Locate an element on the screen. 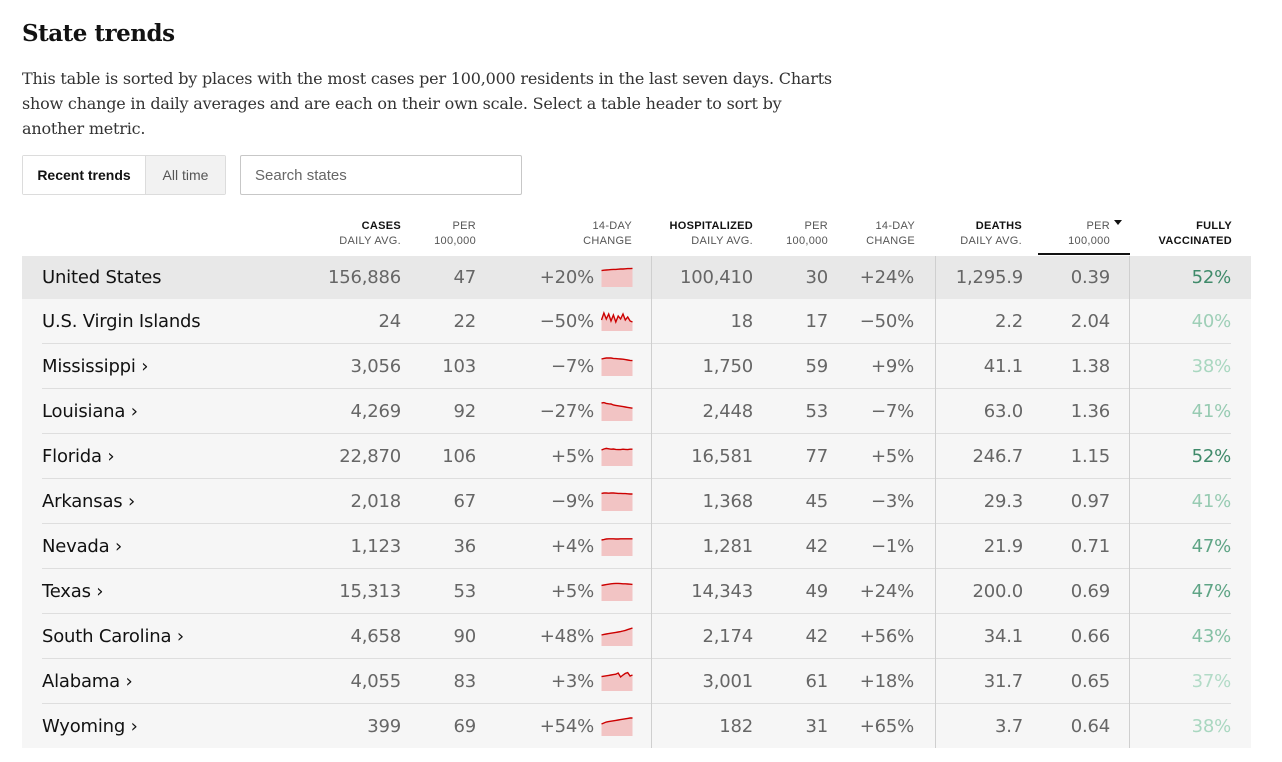 The height and width of the screenshot is (762, 1282). cell-cases: 4,055 is located at coordinates (375, 681).